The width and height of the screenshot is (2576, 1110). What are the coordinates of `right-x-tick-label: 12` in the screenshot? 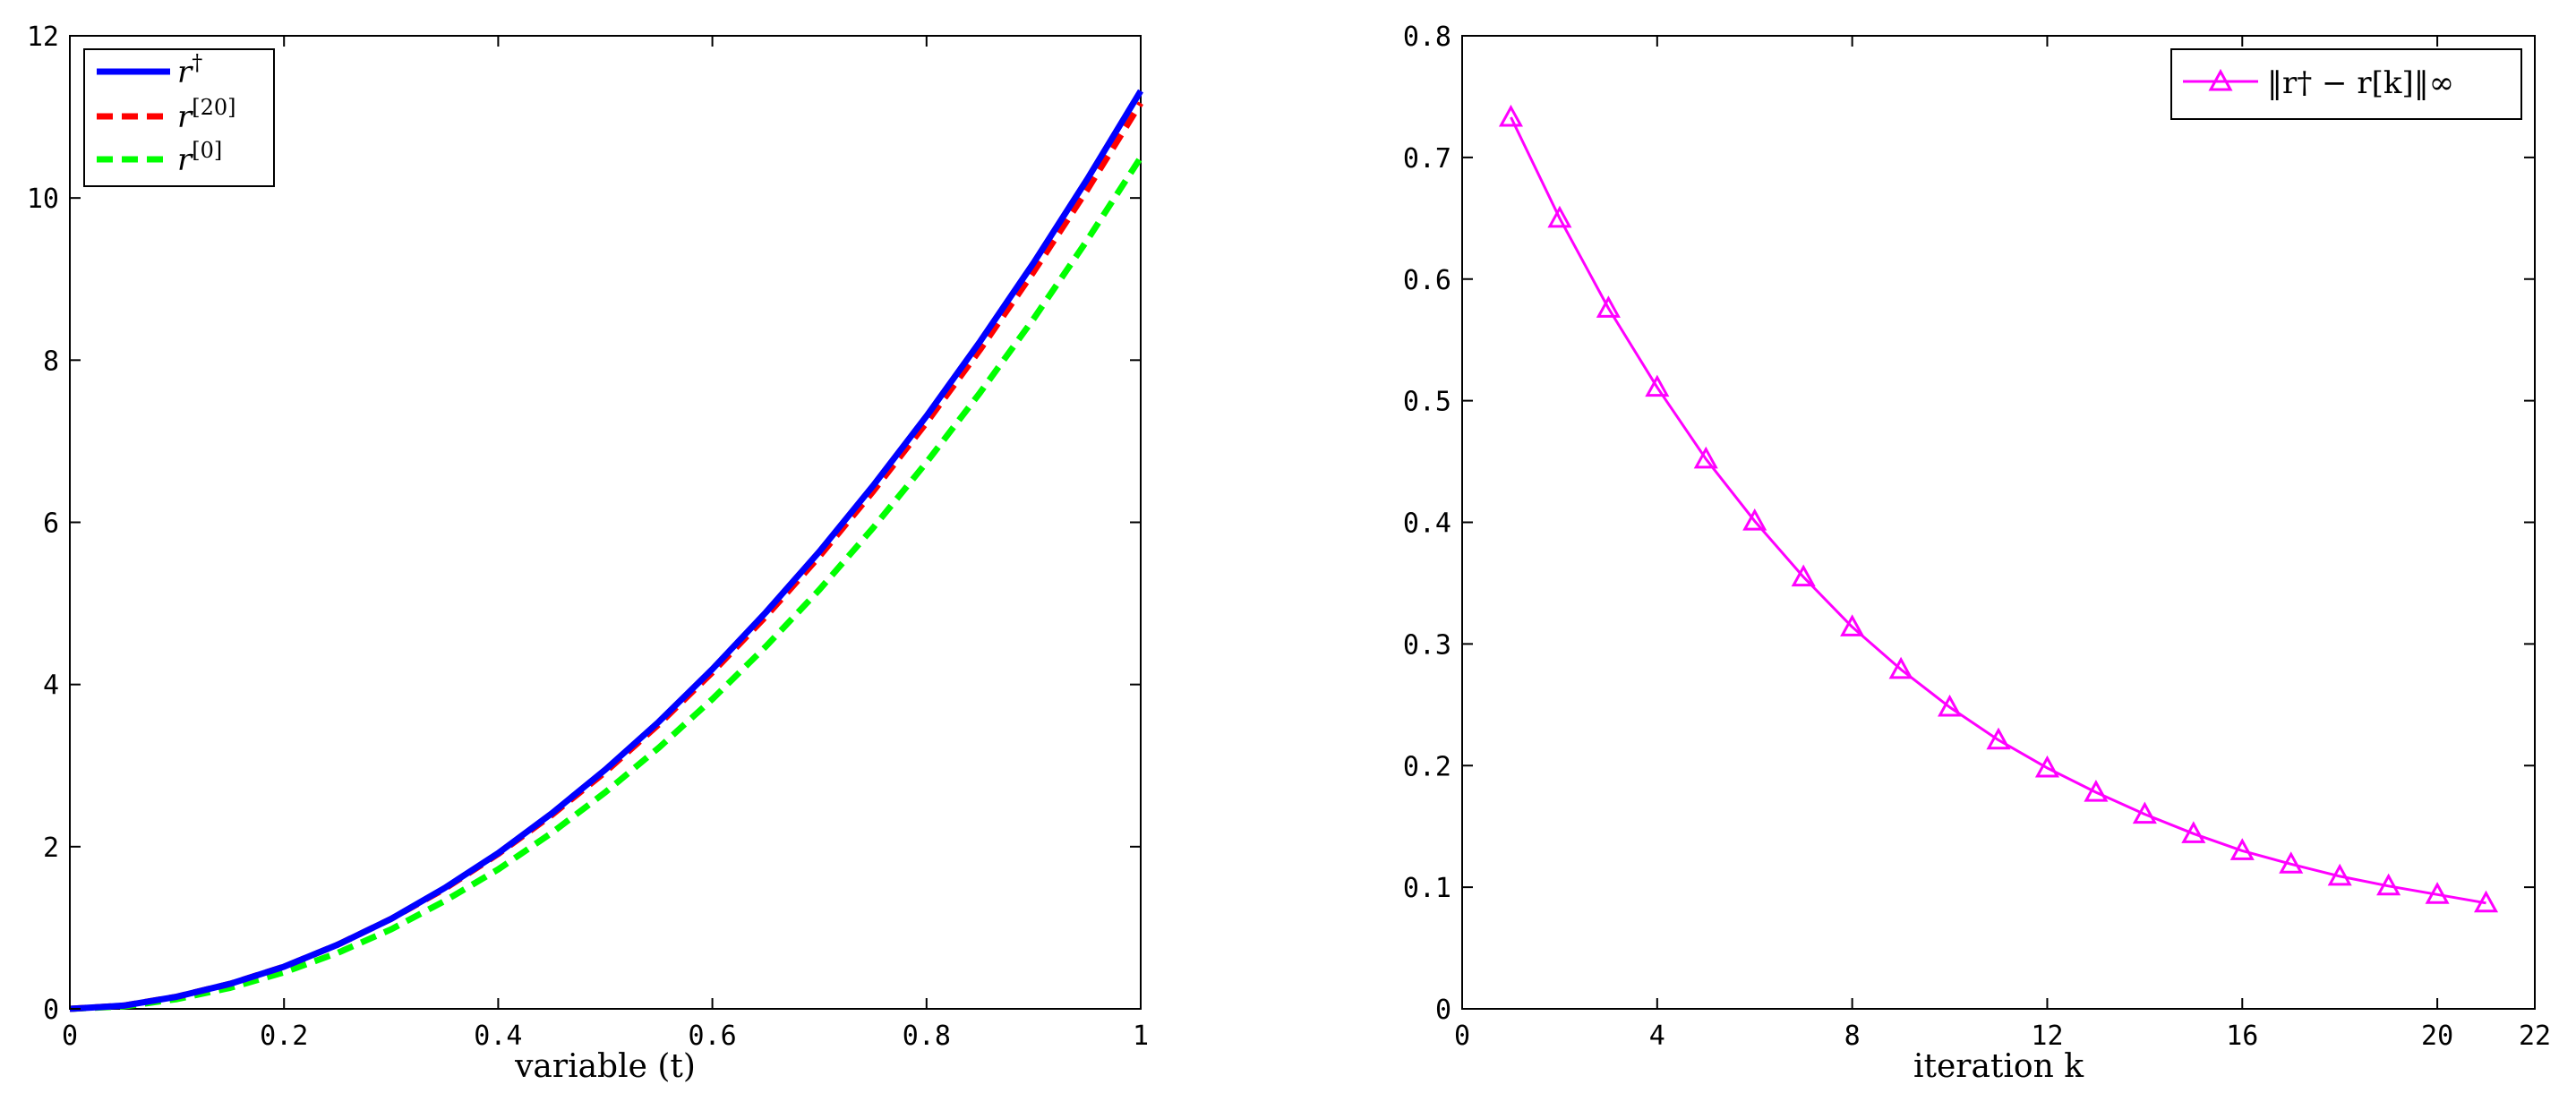 It's located at (2047, 1036).